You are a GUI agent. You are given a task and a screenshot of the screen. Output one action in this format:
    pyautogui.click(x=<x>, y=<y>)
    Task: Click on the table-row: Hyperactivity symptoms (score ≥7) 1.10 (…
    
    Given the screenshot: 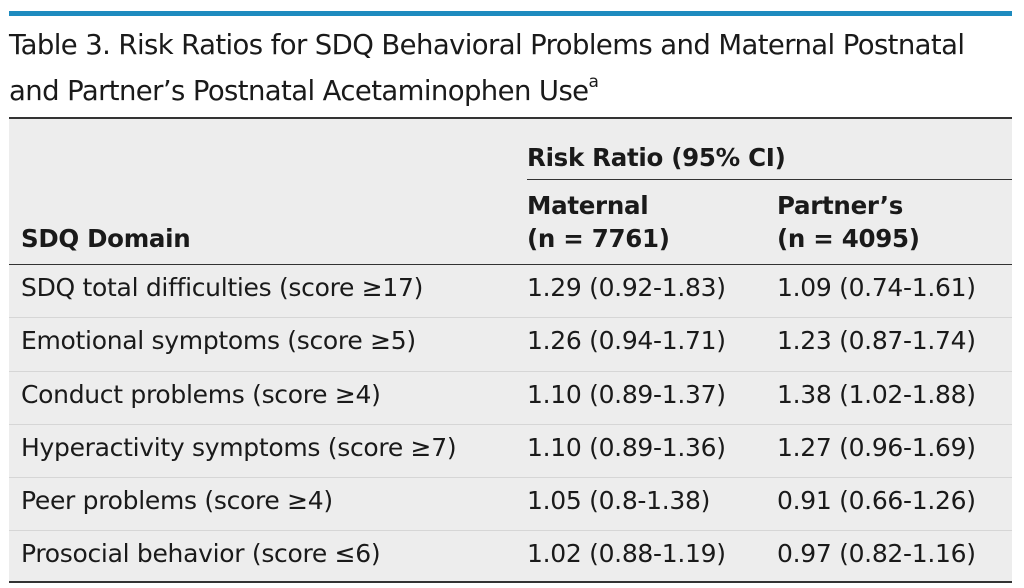 What is the action you would take?
    pyautogui.click(x=510, y=452)
    